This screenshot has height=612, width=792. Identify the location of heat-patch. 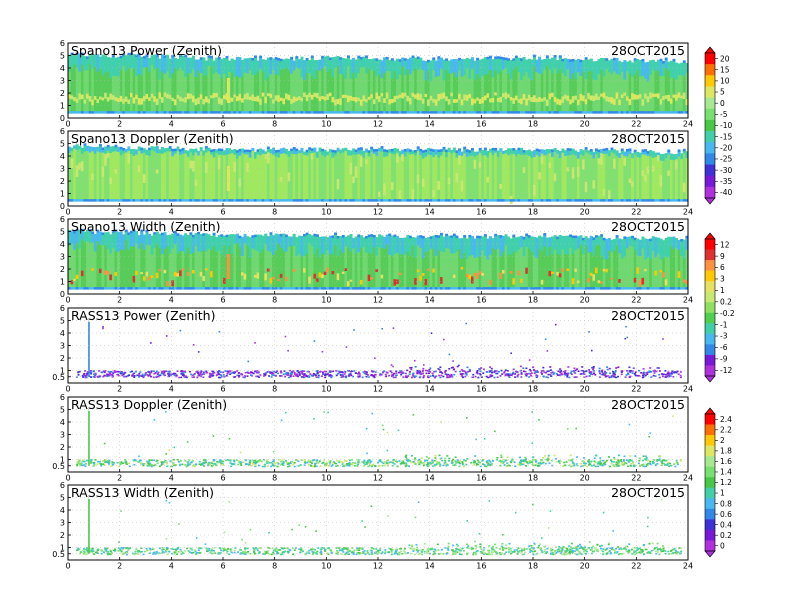
(385, 189).